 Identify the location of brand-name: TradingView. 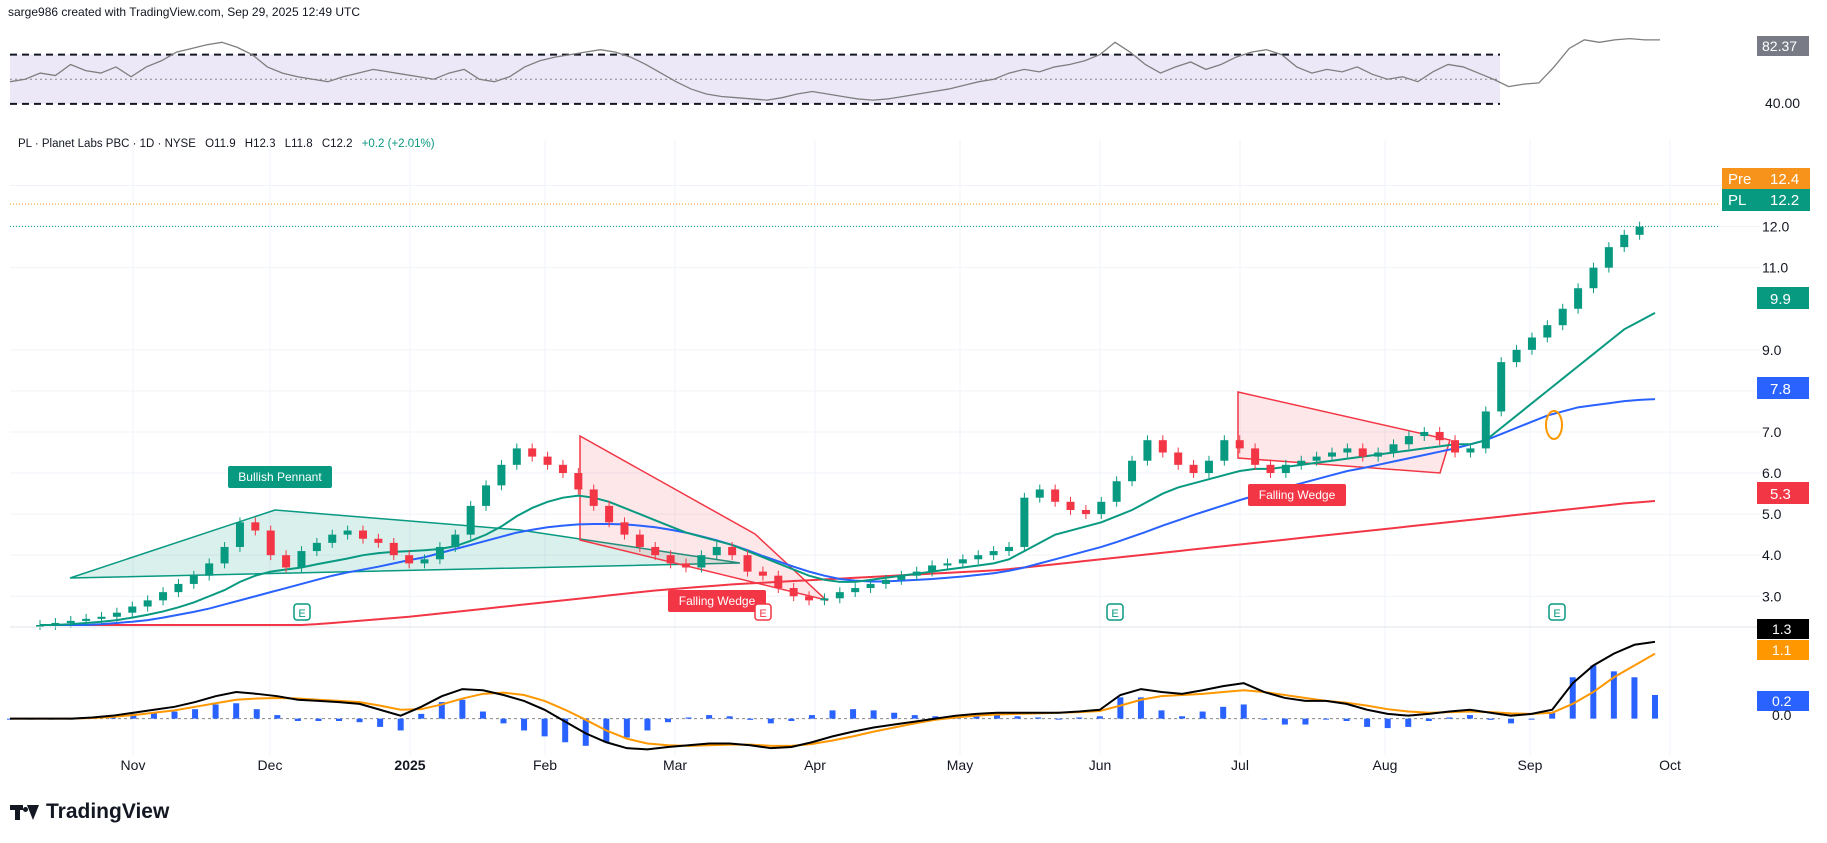
(108, 811).